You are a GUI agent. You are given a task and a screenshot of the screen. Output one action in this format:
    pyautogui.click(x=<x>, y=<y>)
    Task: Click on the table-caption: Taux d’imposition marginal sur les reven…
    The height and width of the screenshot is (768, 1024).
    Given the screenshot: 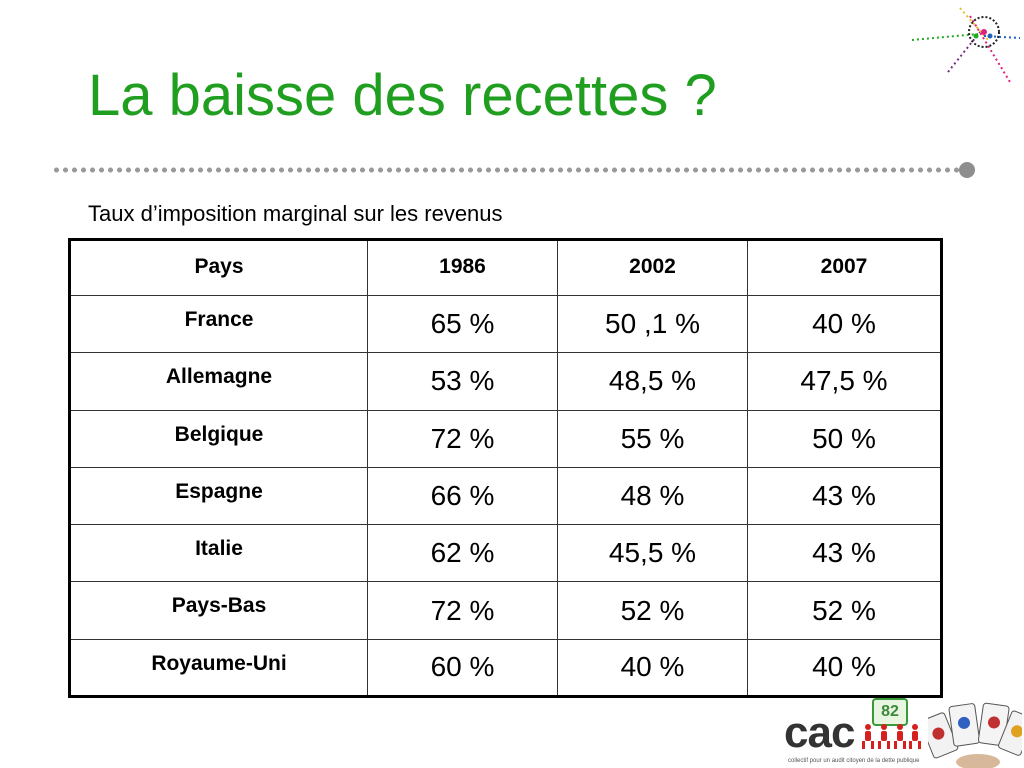 What is the action you would take?
    pyautogui.click(x=295, y=213)
    